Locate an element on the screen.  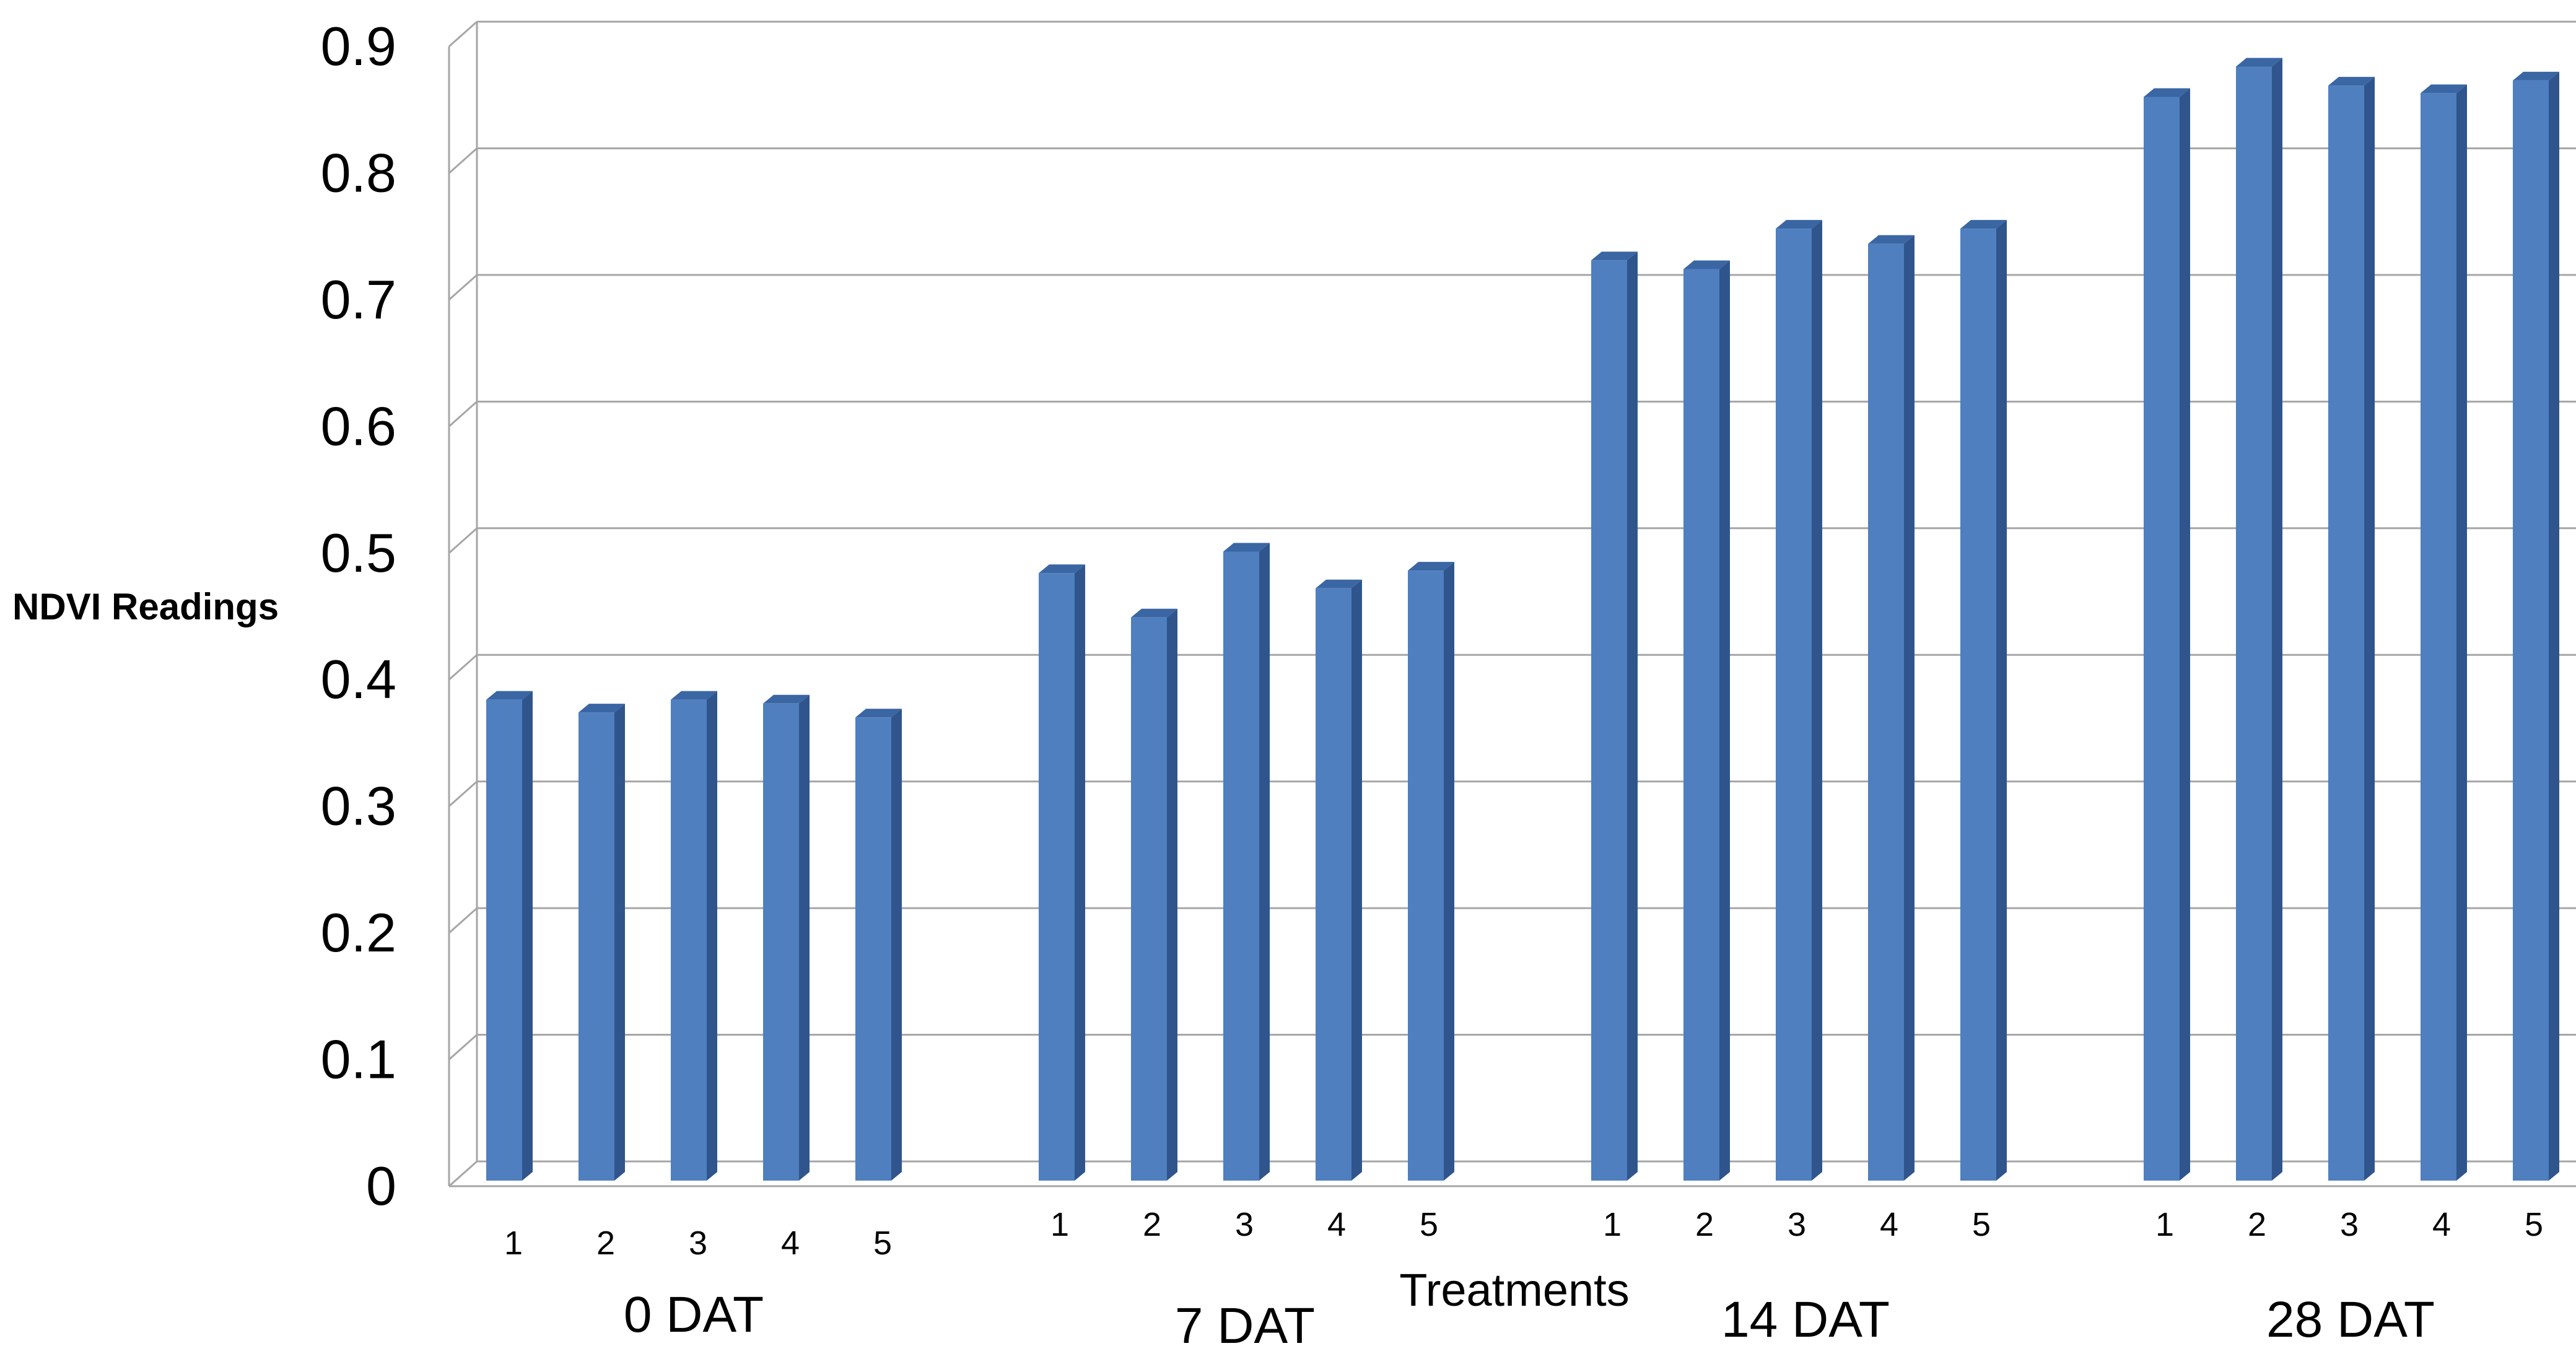
group-label: 14 DAT is located at coordinates (1805, 1317).